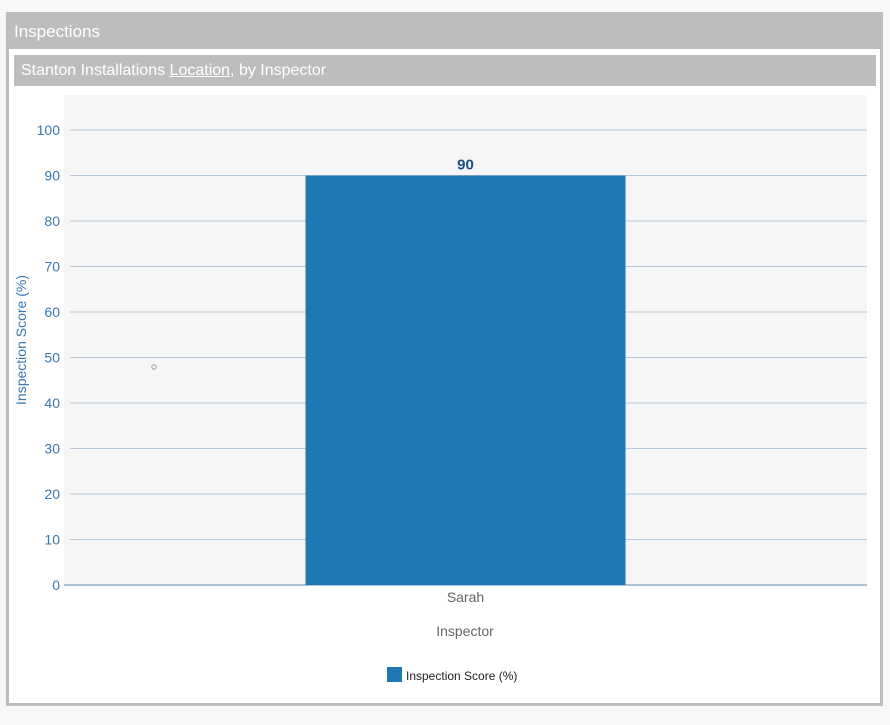 This screenshot has width=890, height=725. Describe the element at coordinates (52, 267) in the screenshot. I see `y-tick-label: 70` at that location.